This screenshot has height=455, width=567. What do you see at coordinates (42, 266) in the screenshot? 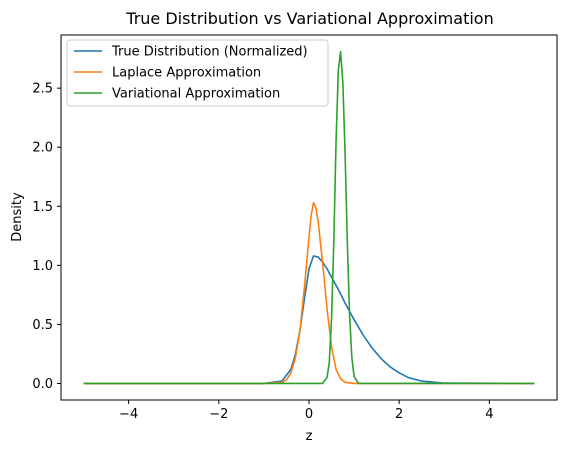
I see `y-tick-label: 1.0` at bounding box center [42, 266].